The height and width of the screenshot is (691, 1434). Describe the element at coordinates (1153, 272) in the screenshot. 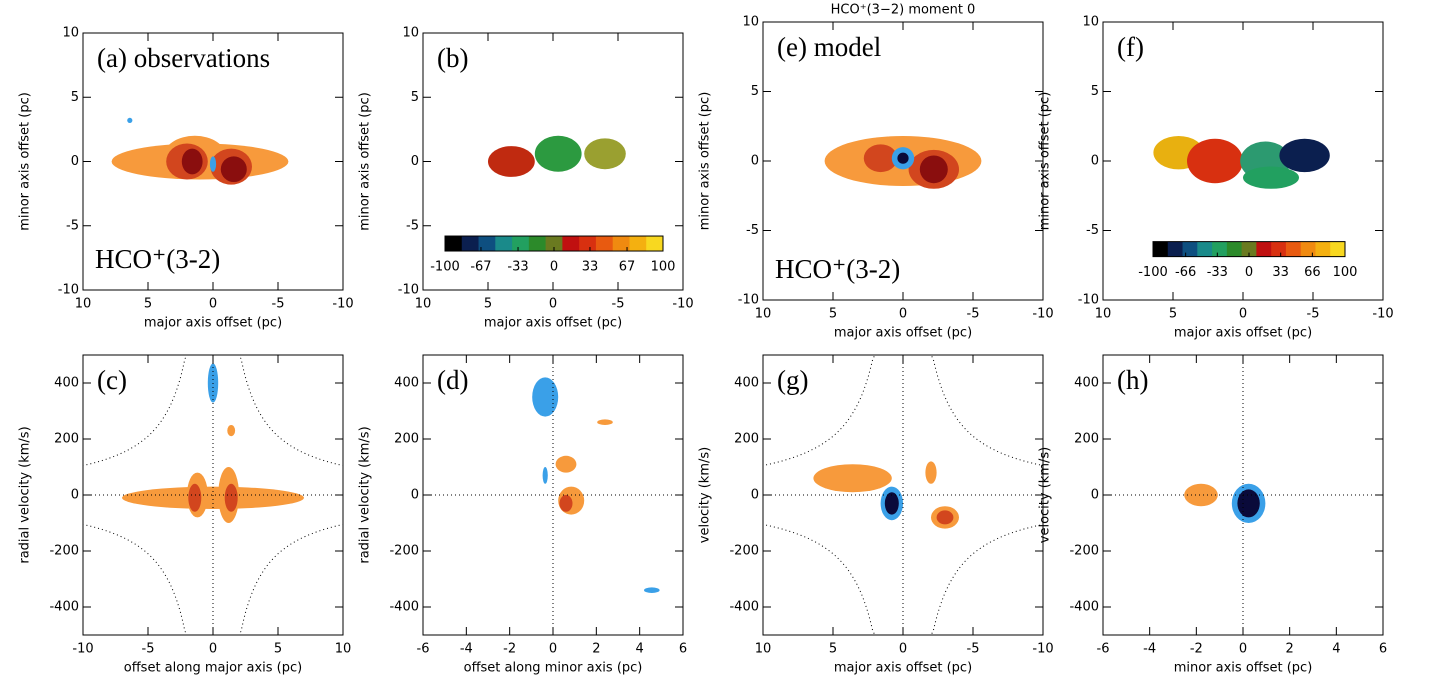

I see `colorbar-tick-label: -100` at that location.